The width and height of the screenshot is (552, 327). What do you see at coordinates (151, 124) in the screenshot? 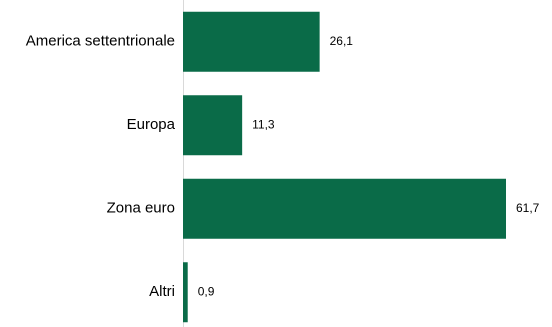
I see `category-label-europa: Europa` at bounding box center [151, 124].